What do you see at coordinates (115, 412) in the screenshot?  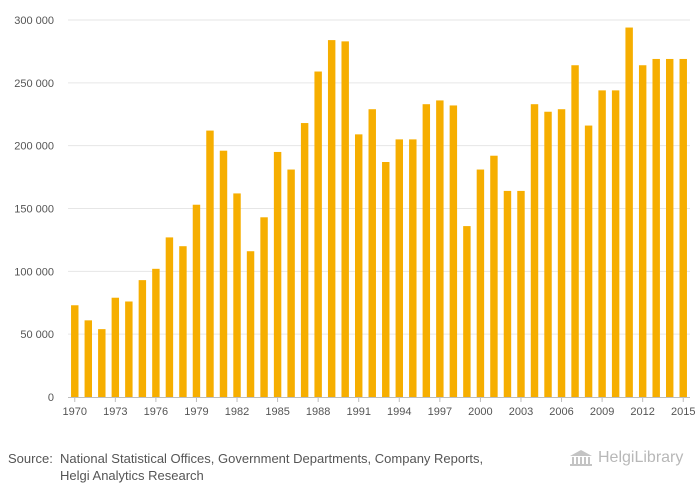 I see `x-tick-label: 1973` at bounding box center [115, 412].